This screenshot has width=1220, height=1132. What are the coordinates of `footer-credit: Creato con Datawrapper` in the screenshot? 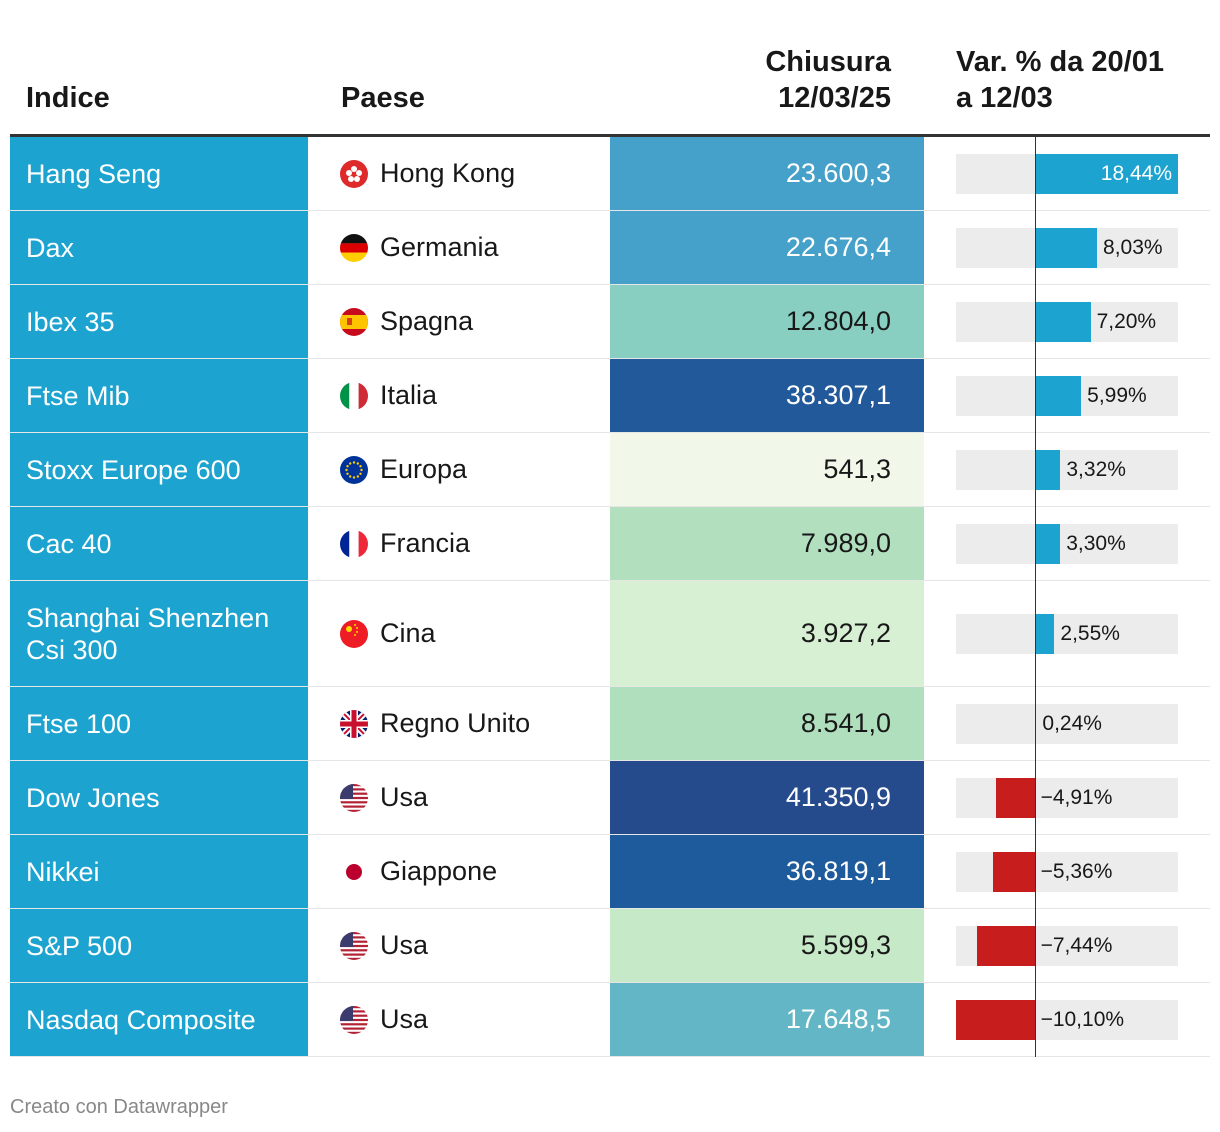 It's located at (119, 1107).